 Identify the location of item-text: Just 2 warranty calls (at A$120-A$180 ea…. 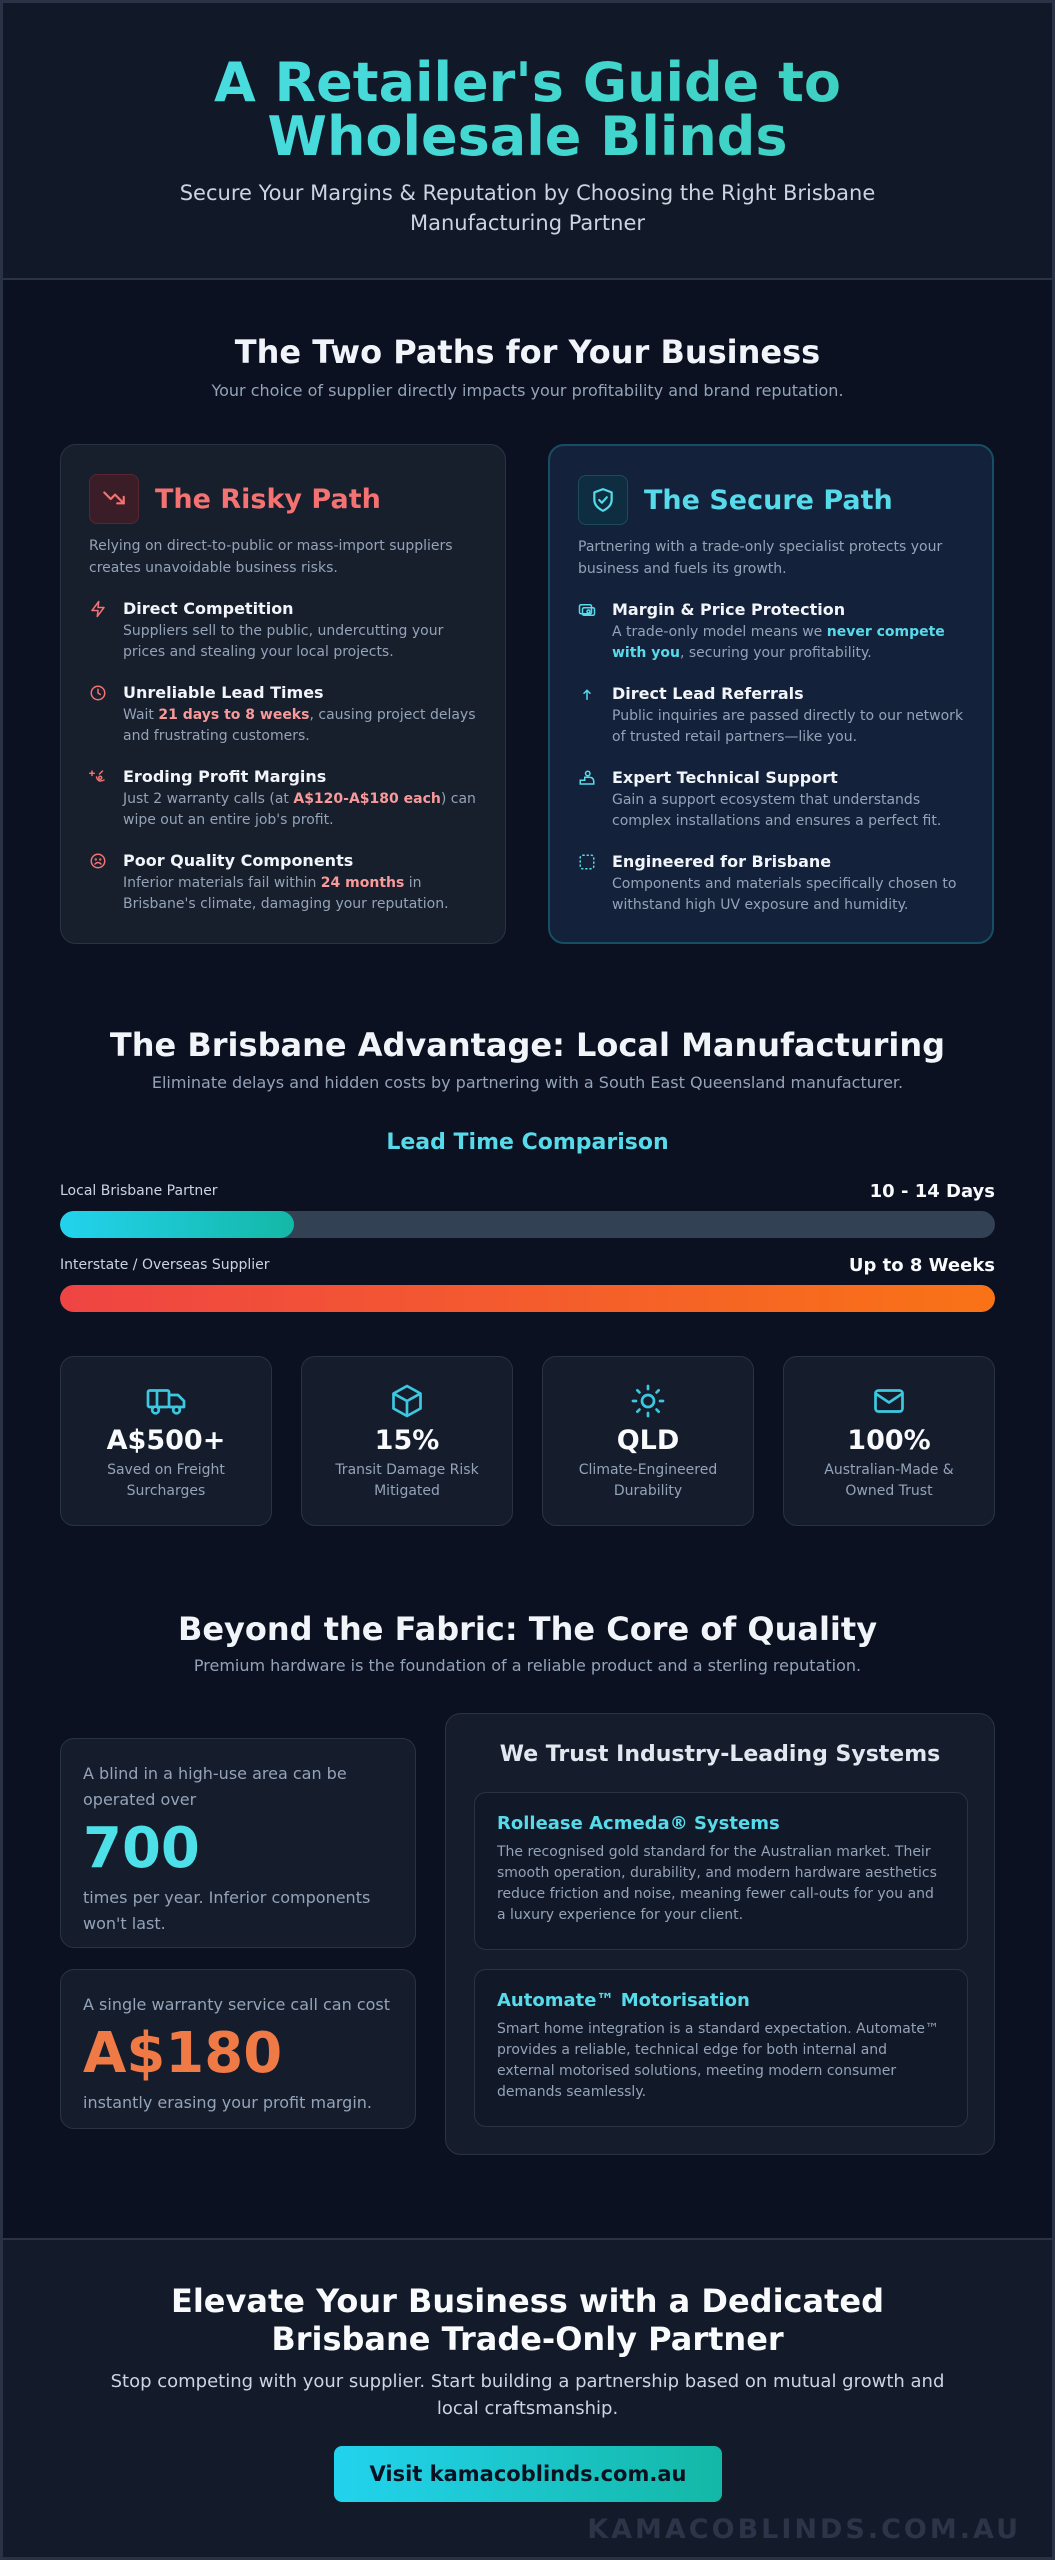
(299, 809).